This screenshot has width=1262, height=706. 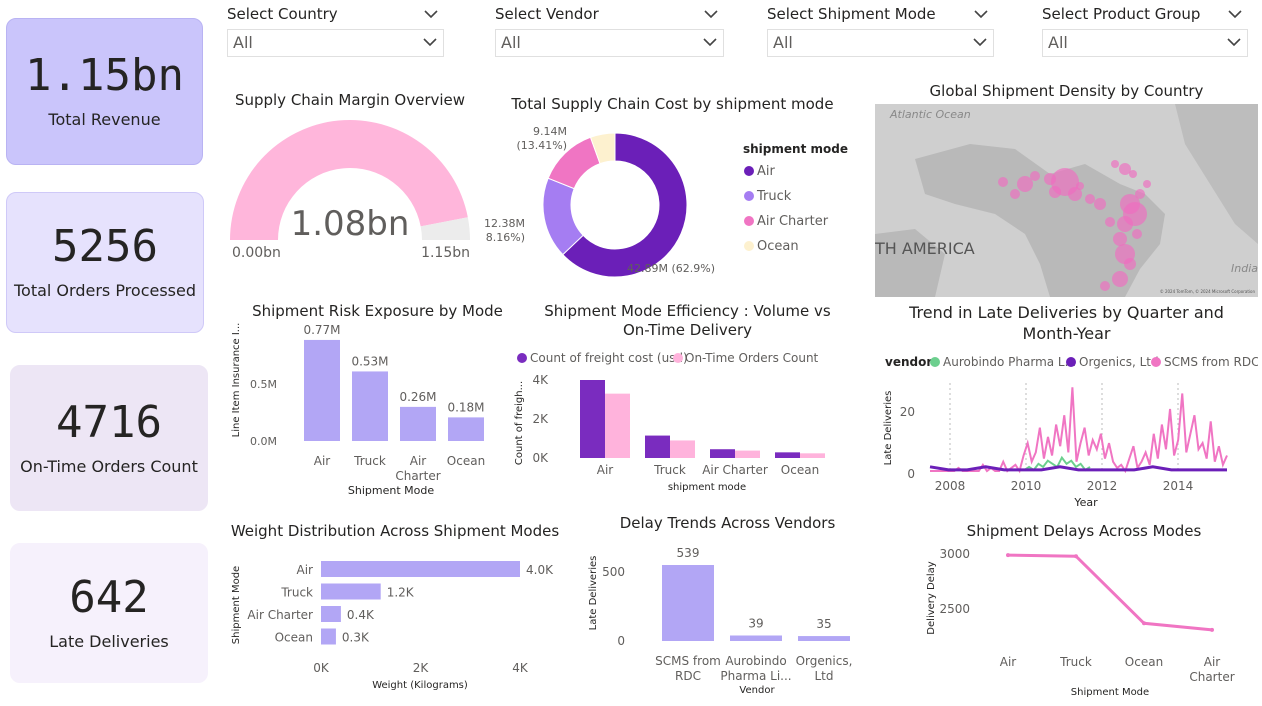 I want to click on vendor-data-label: 35, so click(x=823, y=624).